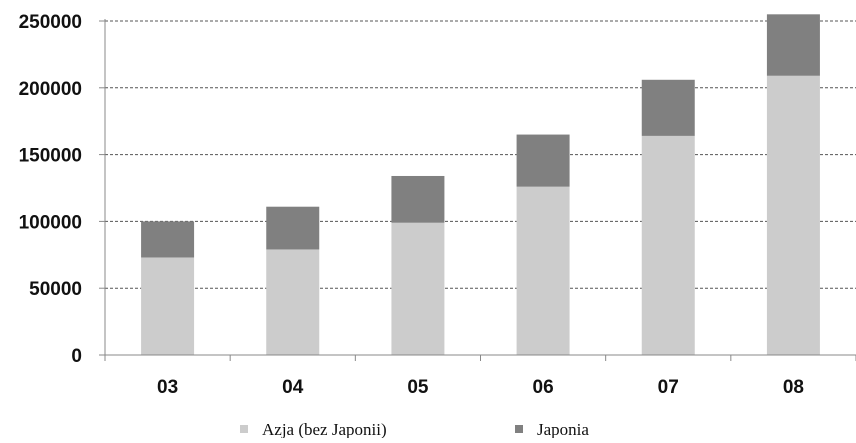 The width and height of the screenshot is (856, 443). Describe the element at coordinates (50, 22) in the screenshot. I see `y-tick-label: 250000` at that location.